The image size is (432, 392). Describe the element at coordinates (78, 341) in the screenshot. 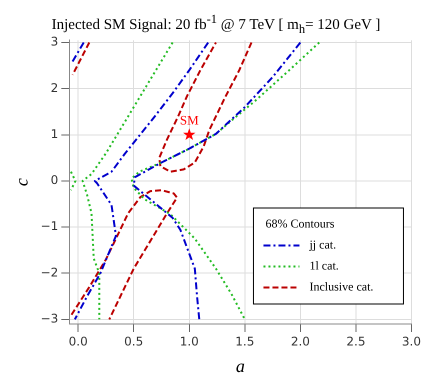

I see `x-tick-label: 0.0` at that location.